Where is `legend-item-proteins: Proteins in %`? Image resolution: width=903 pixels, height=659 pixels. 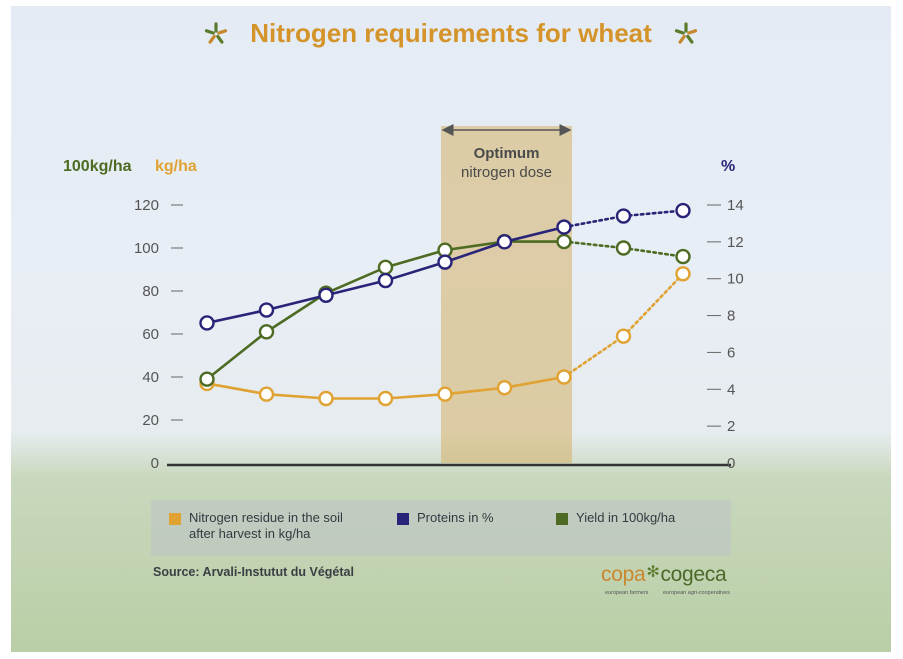
legend-item-proteins: Proteins in % is located at coordinates (445, 518).